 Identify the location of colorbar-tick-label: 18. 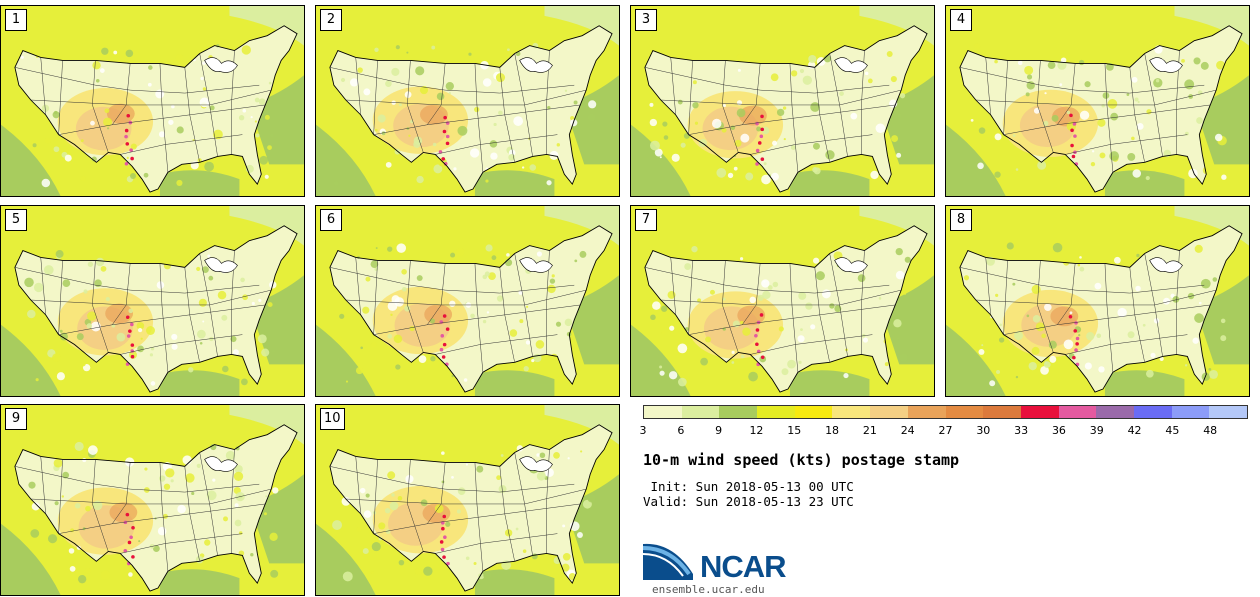
(832, 430).